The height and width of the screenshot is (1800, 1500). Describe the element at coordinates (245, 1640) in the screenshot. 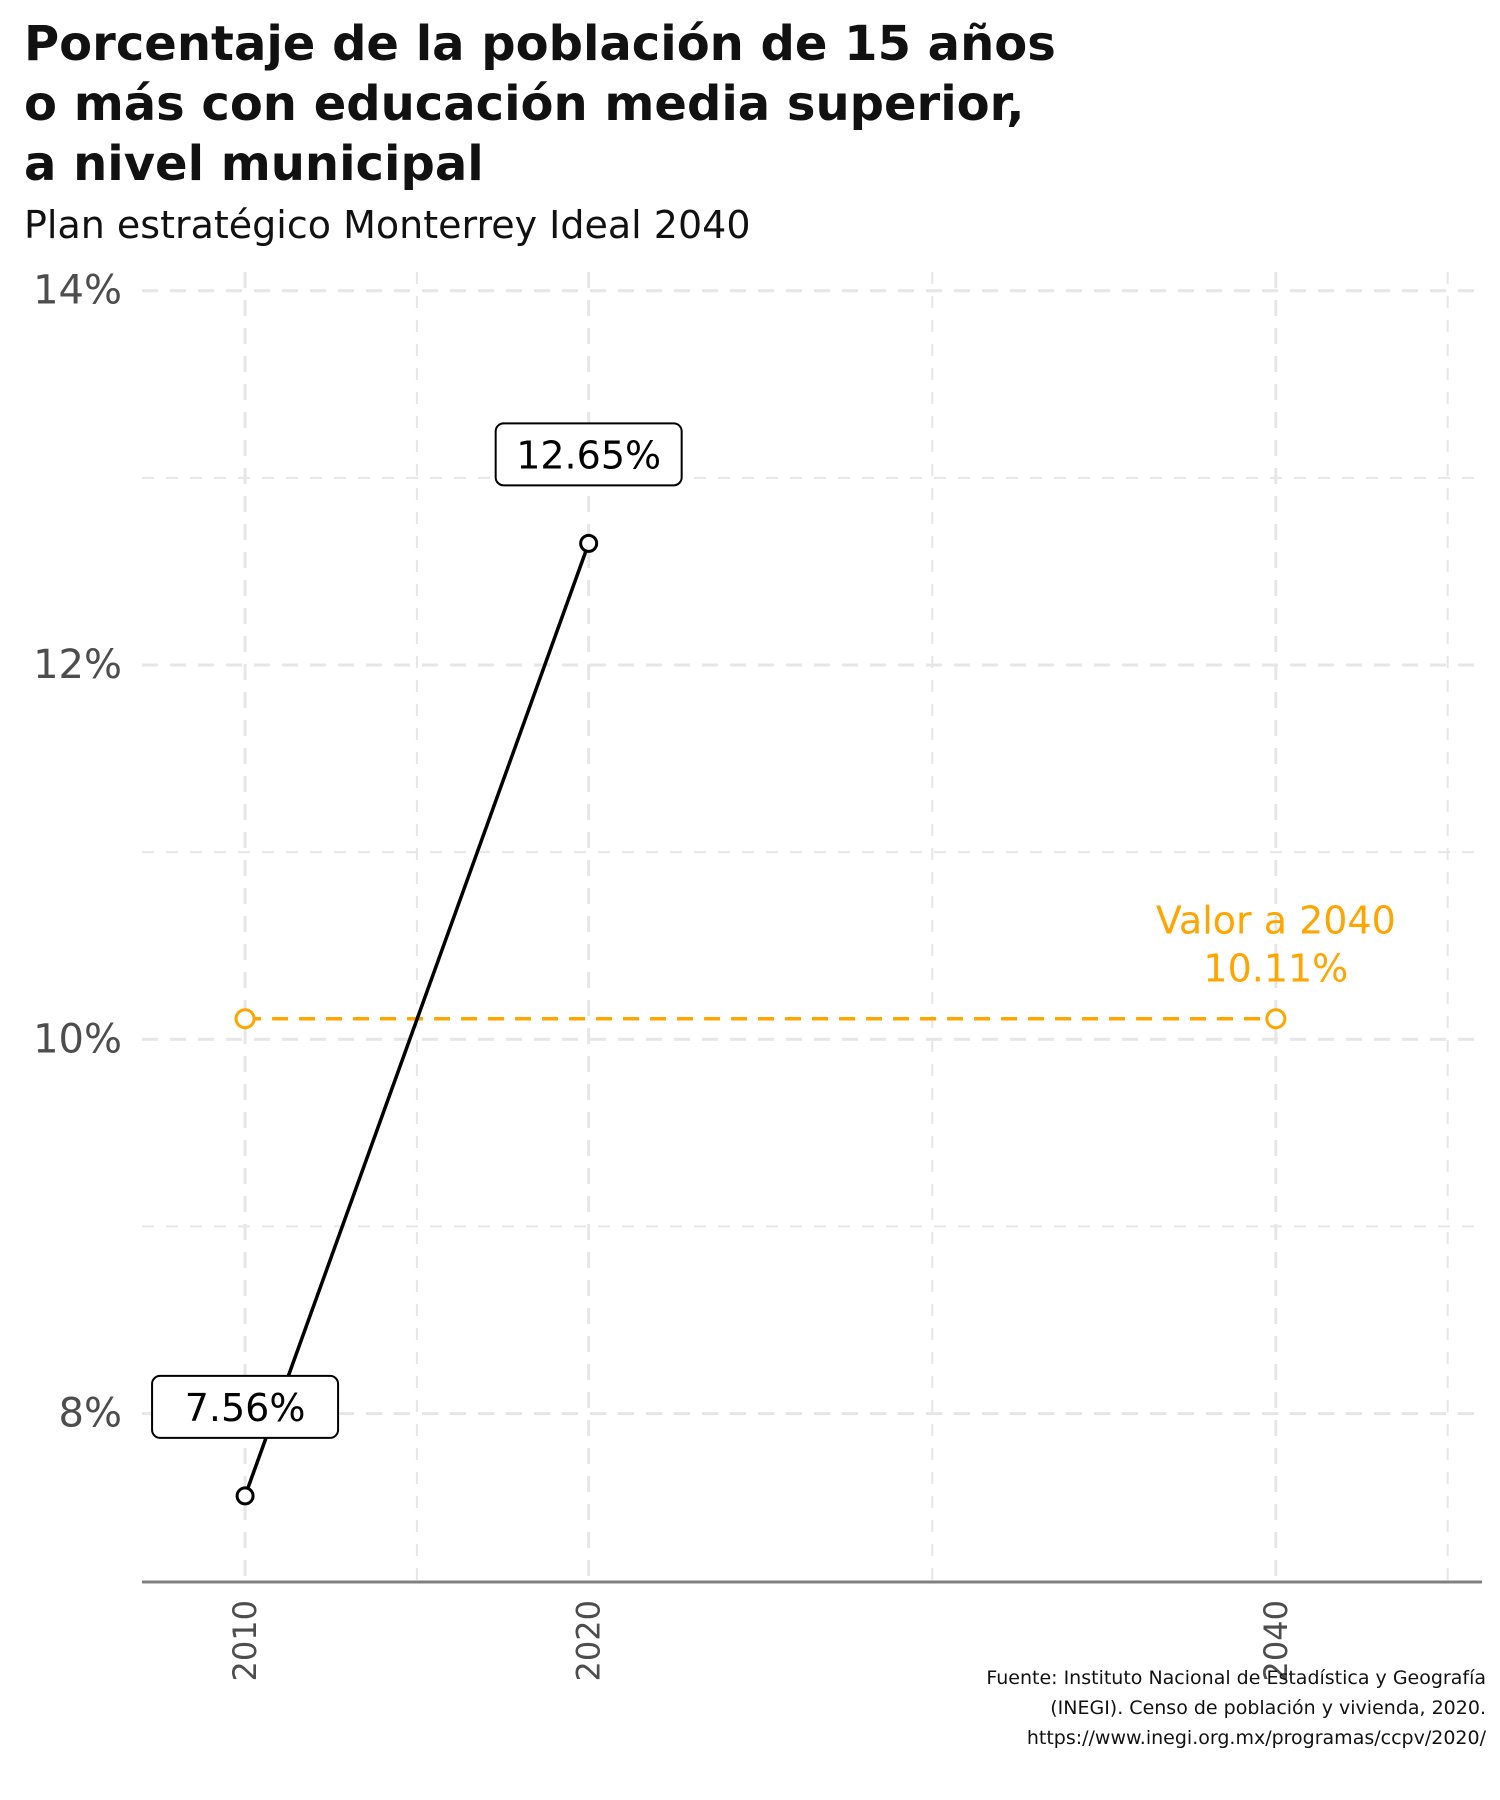

I see `x-tick-label: 2010` at that location.